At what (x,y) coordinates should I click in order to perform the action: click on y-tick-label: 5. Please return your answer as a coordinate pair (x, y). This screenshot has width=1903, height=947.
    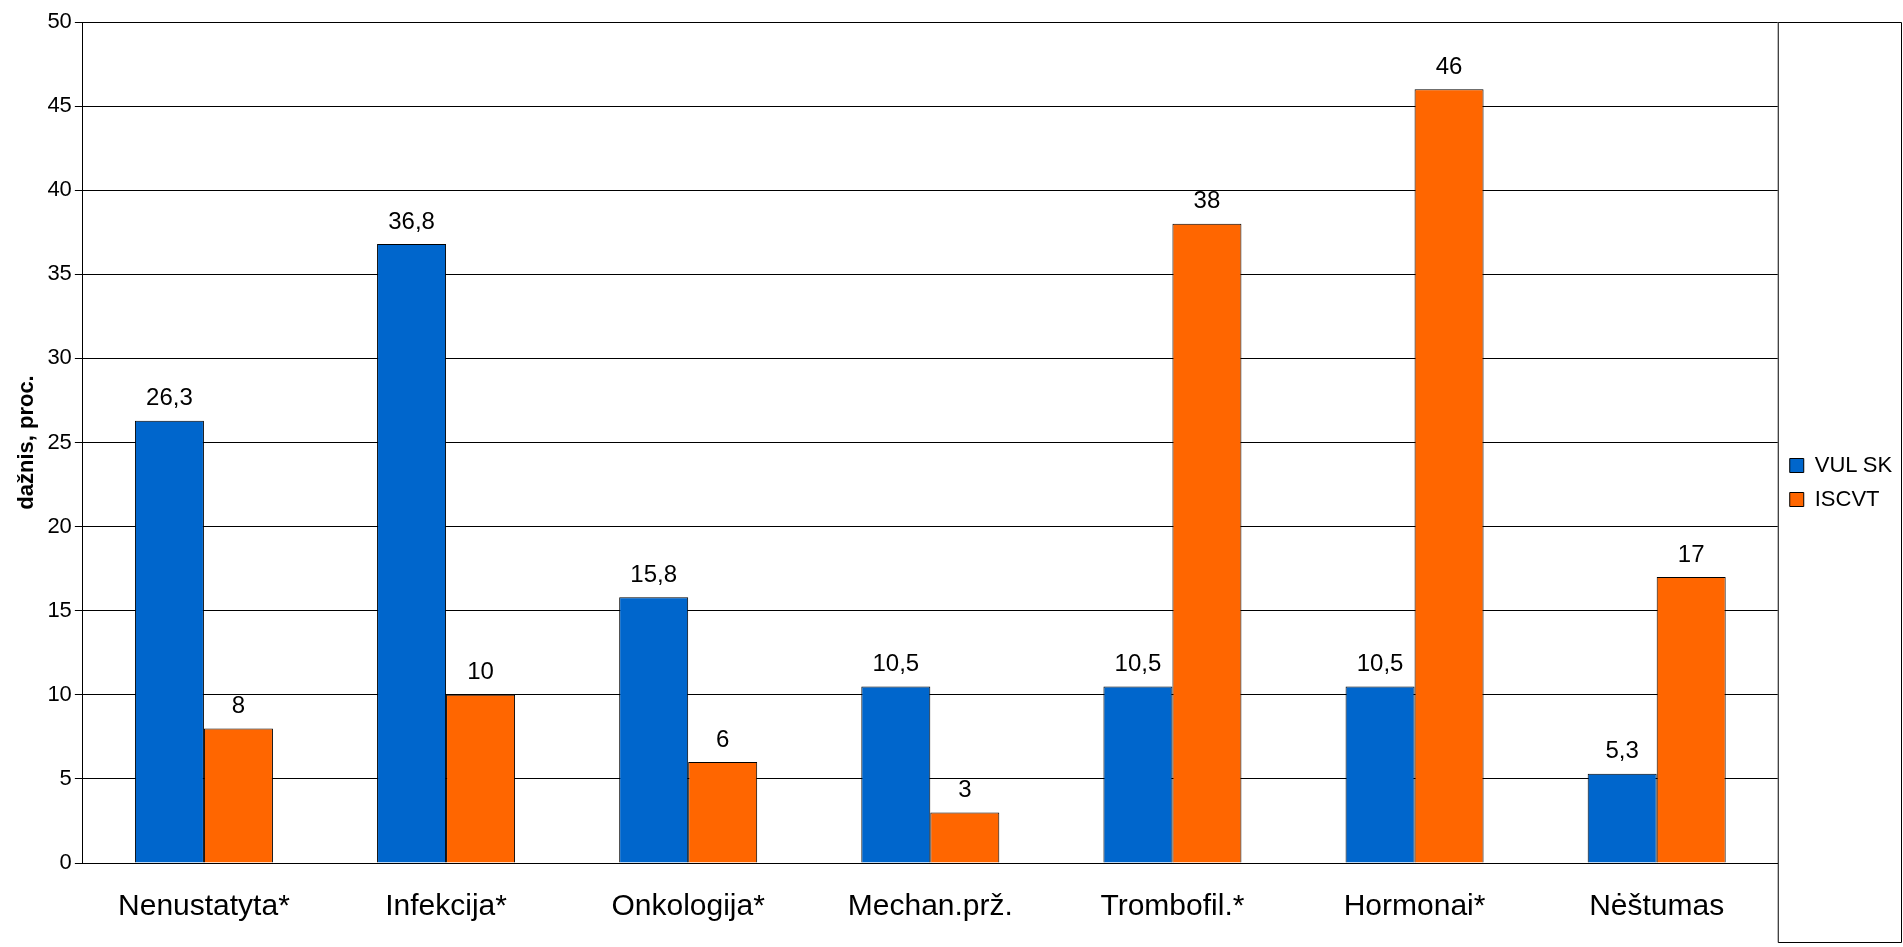
    Looking at the image, I should click on (65, 777).